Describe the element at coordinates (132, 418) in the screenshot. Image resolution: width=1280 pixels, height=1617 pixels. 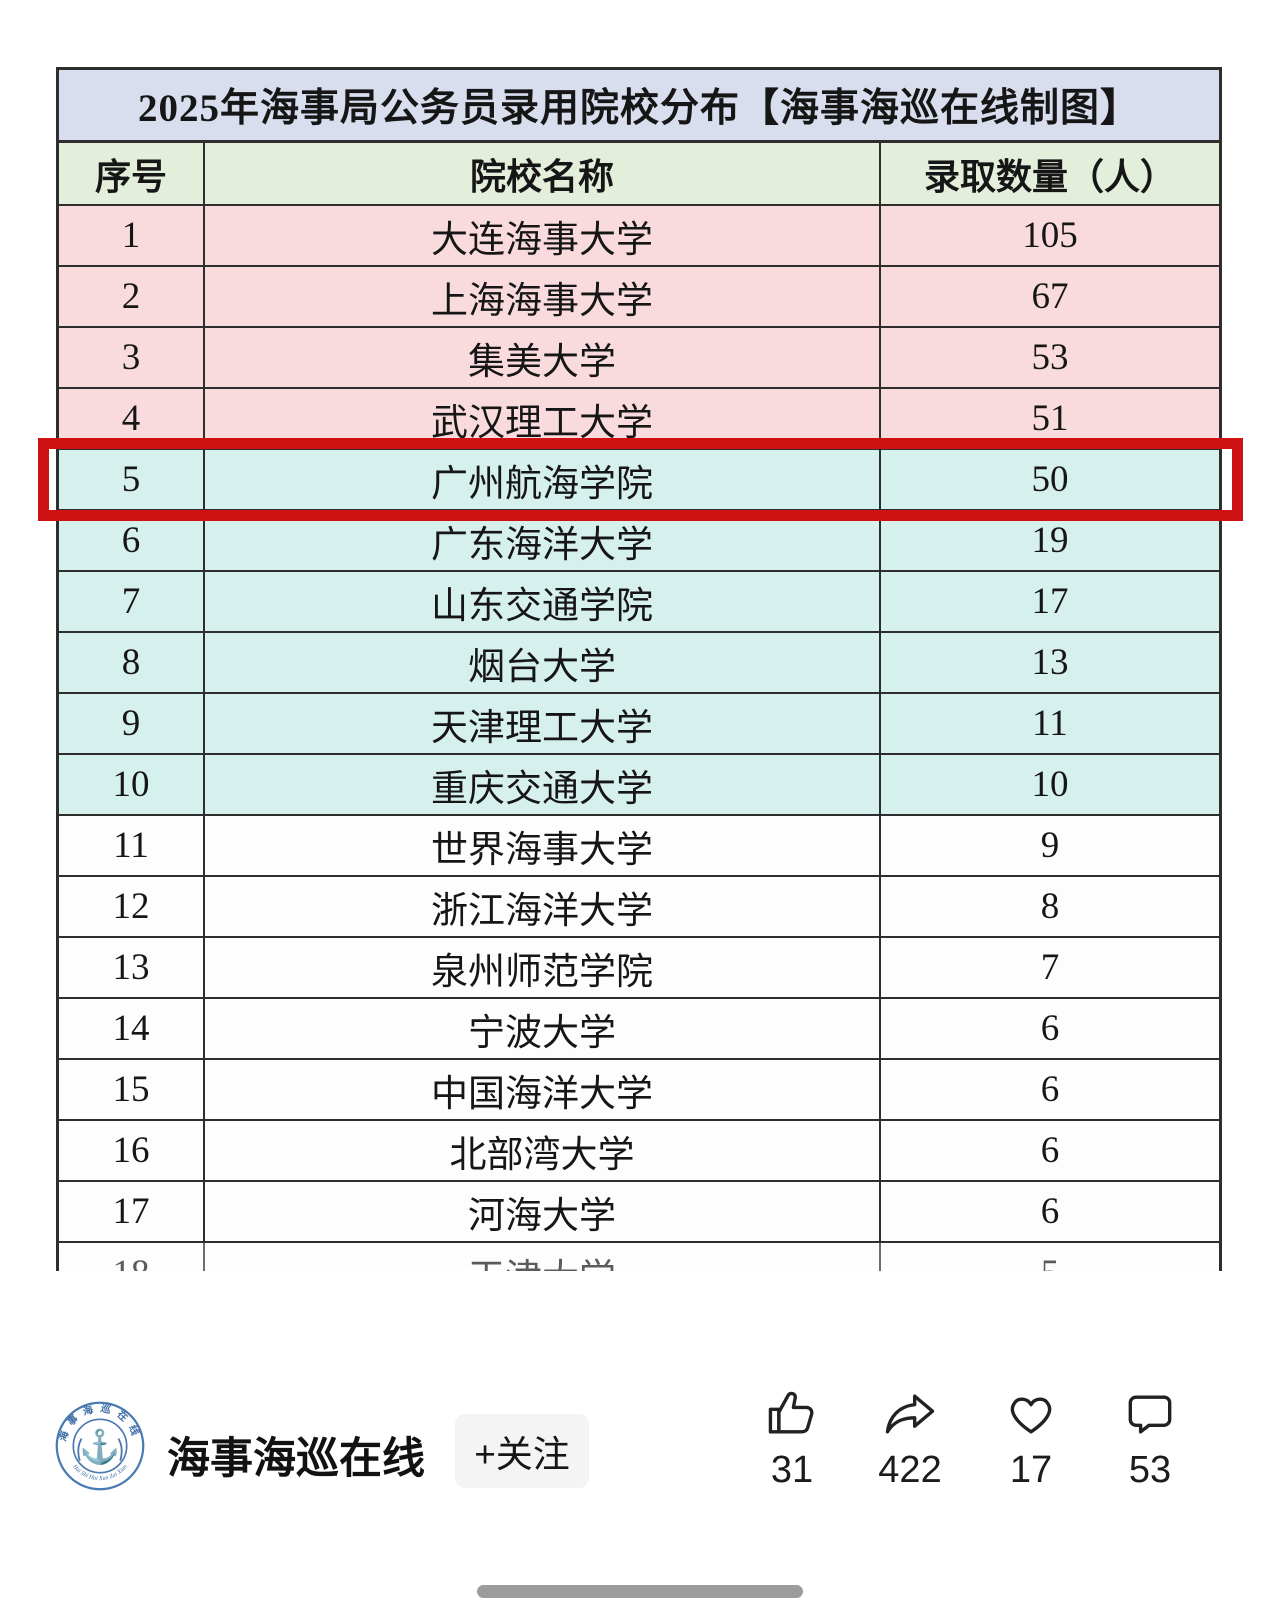
I see `row-rank: 4` at that location.